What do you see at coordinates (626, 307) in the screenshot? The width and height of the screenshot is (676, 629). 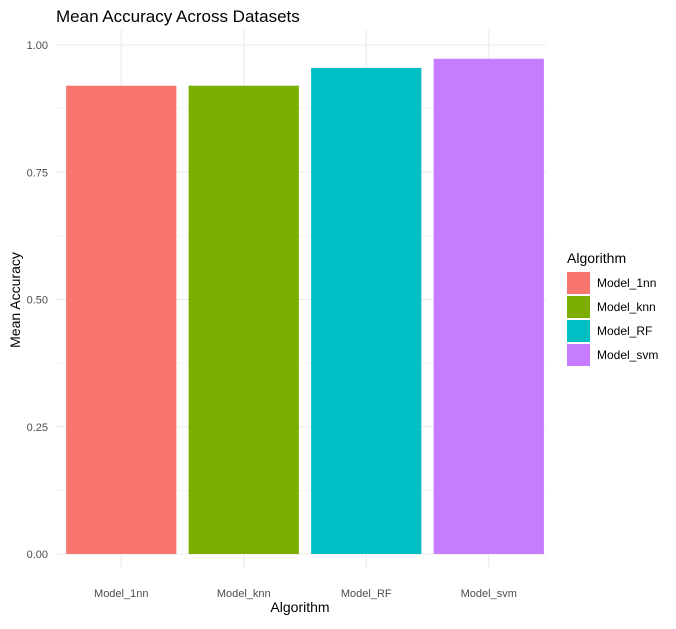 I see `legend-label: Model_knn` at bounding box center [626, 307].